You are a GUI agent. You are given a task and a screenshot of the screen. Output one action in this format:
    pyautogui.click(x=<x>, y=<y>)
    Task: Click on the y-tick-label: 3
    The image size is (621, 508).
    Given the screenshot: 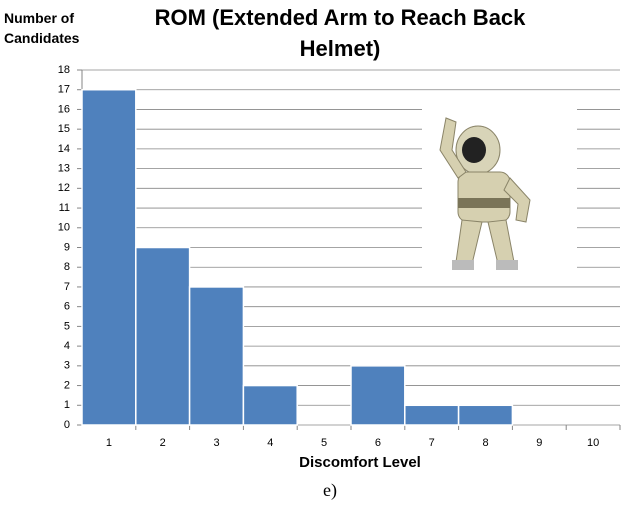 What is the action you would take?
    pyautogui.click(x=67, y=366)
    